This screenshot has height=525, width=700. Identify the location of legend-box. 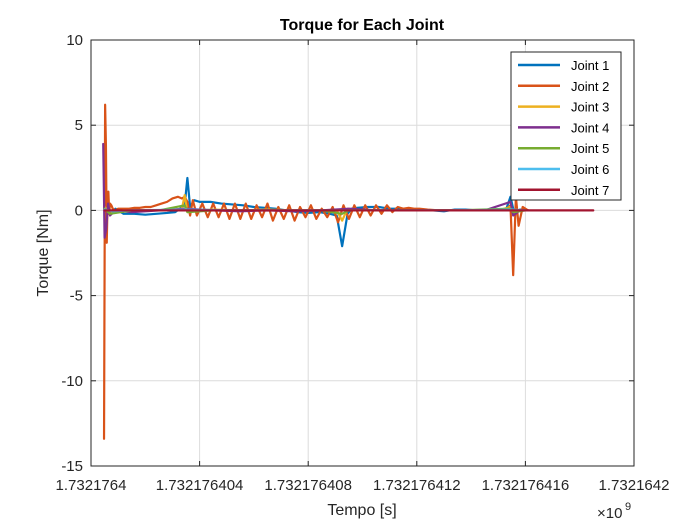
(566, 126).